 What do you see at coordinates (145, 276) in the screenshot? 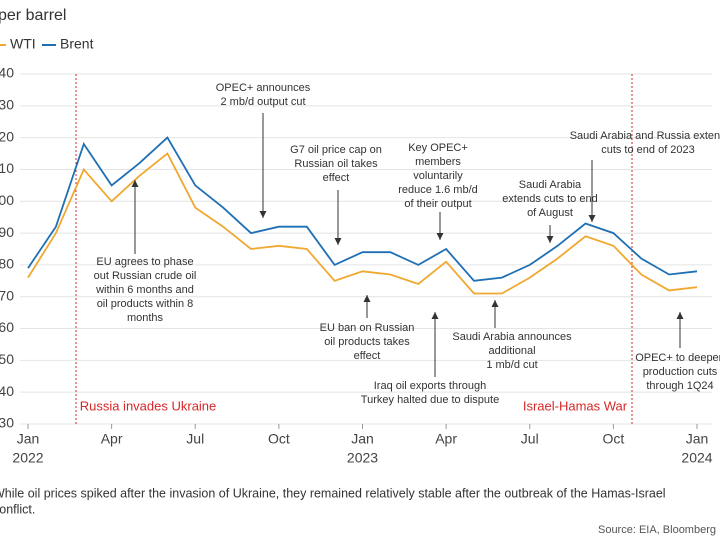
I see `annotation: out Russian crude oil` at bounding box center [145, 276].